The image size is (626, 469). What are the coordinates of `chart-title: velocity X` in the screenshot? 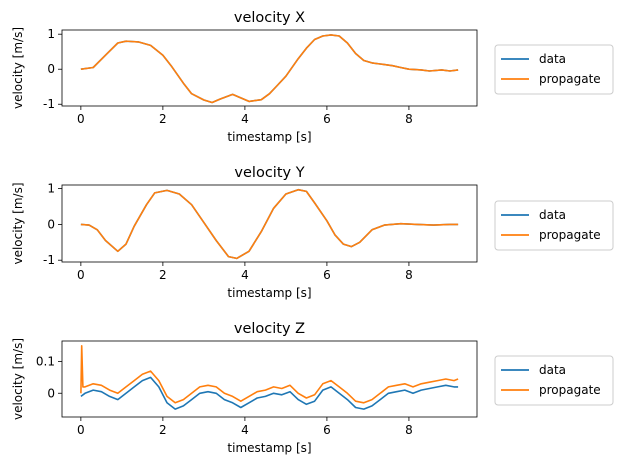 It's located at (269, 18).